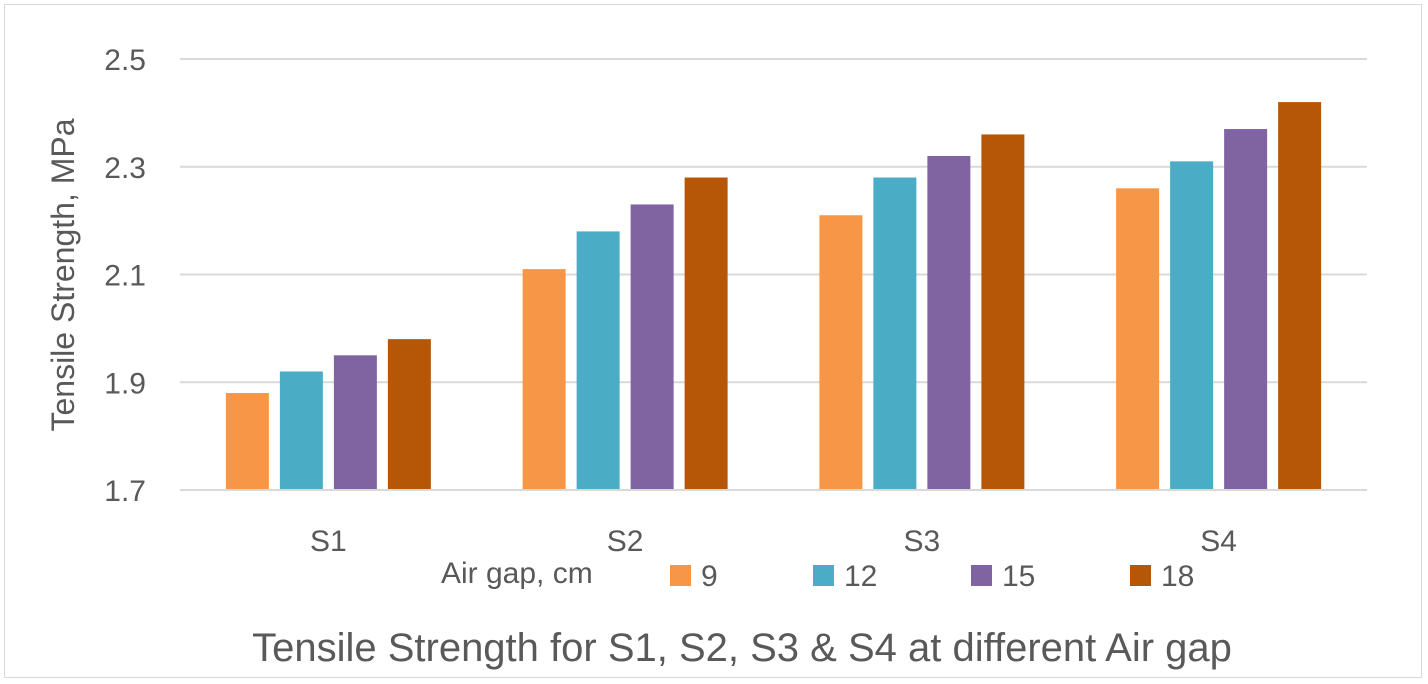  Describe the element at coordinates (328, 541) in the screenshot. I see `x-category-label: S1` at that location.